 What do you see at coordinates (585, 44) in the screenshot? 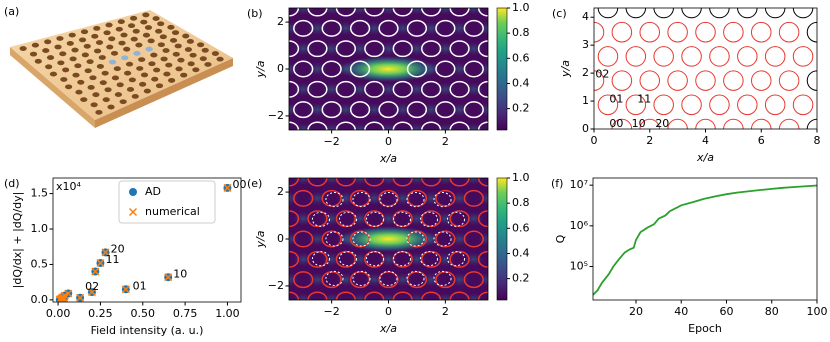
I see `y-tick-label: 3` at bounding box center [585, 44].